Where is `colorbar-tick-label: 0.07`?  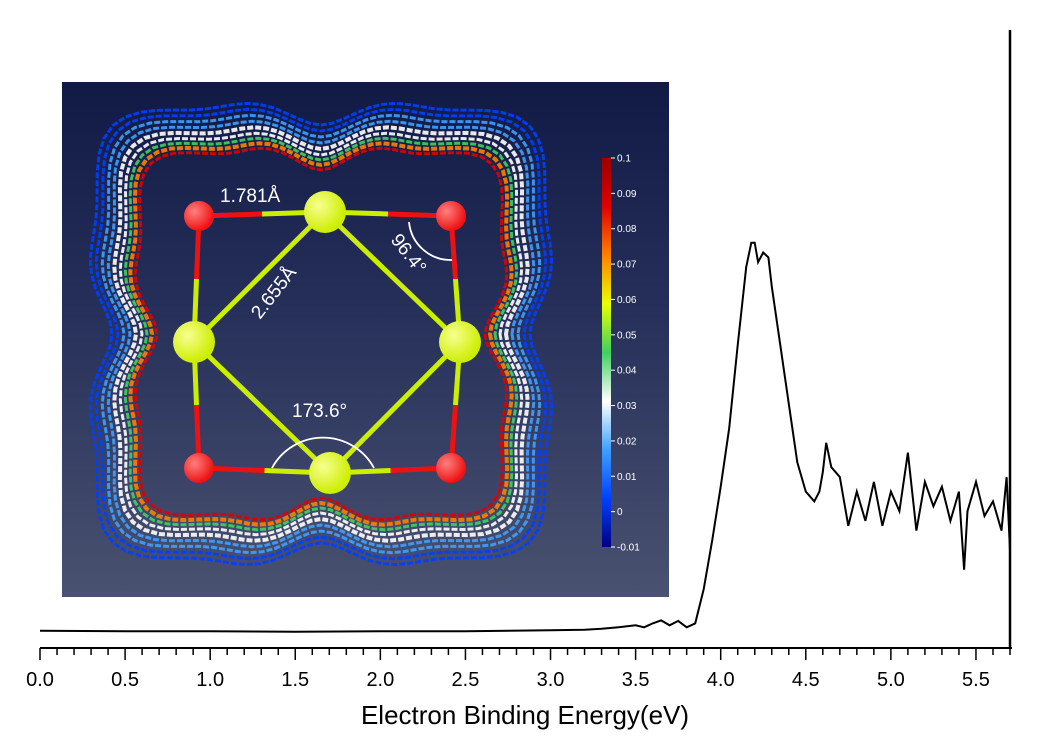 colorbar-tick-label: 0.07 is located at coordinates (627, 265).